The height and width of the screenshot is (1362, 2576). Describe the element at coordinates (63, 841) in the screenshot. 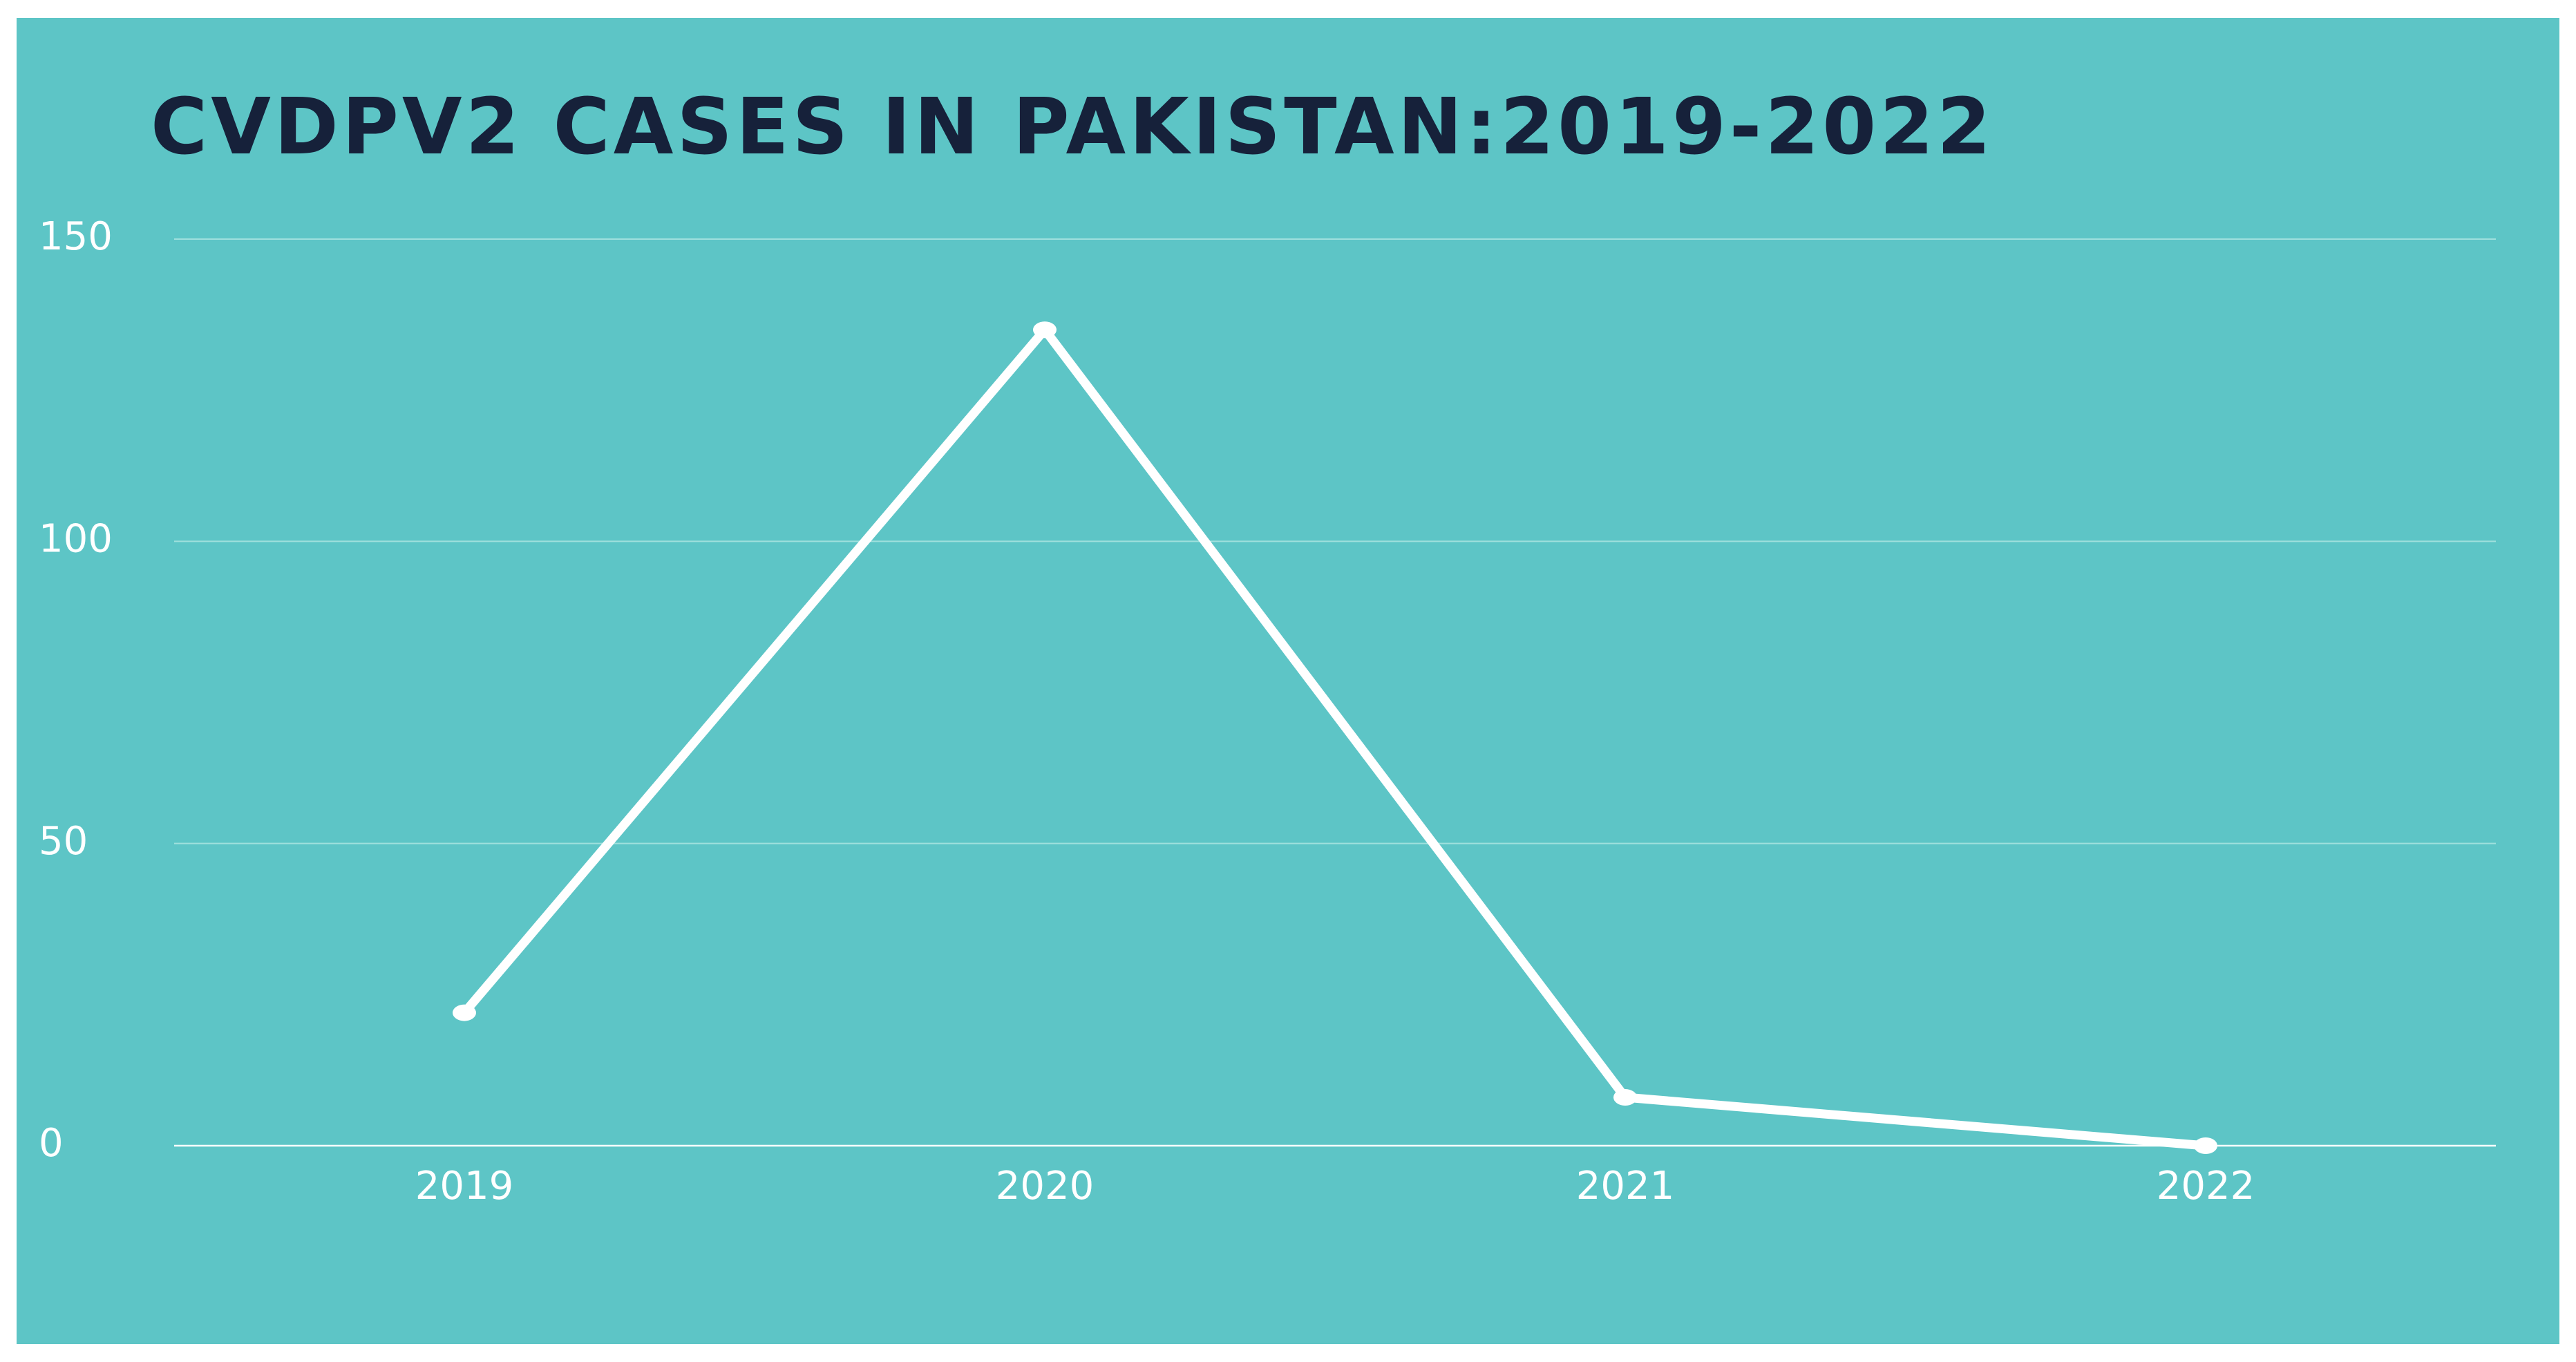

I see `y-tick-label: 50` at that location.